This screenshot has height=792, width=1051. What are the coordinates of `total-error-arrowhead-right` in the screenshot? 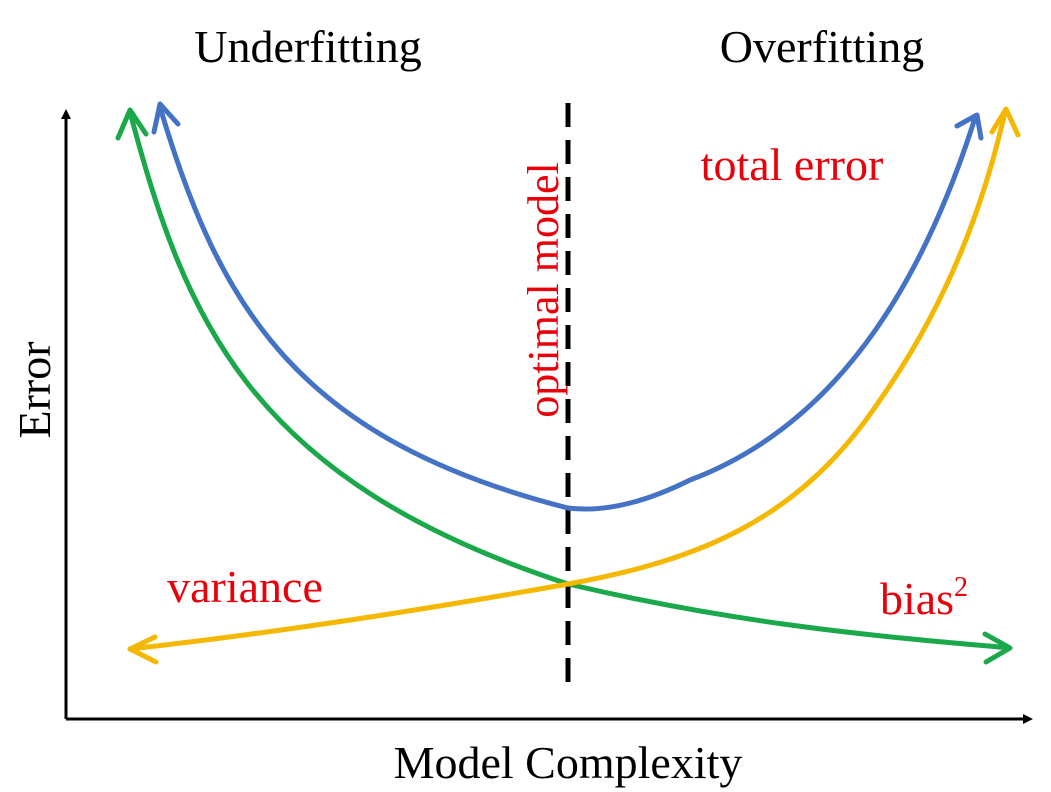 It's located at (969, 126).